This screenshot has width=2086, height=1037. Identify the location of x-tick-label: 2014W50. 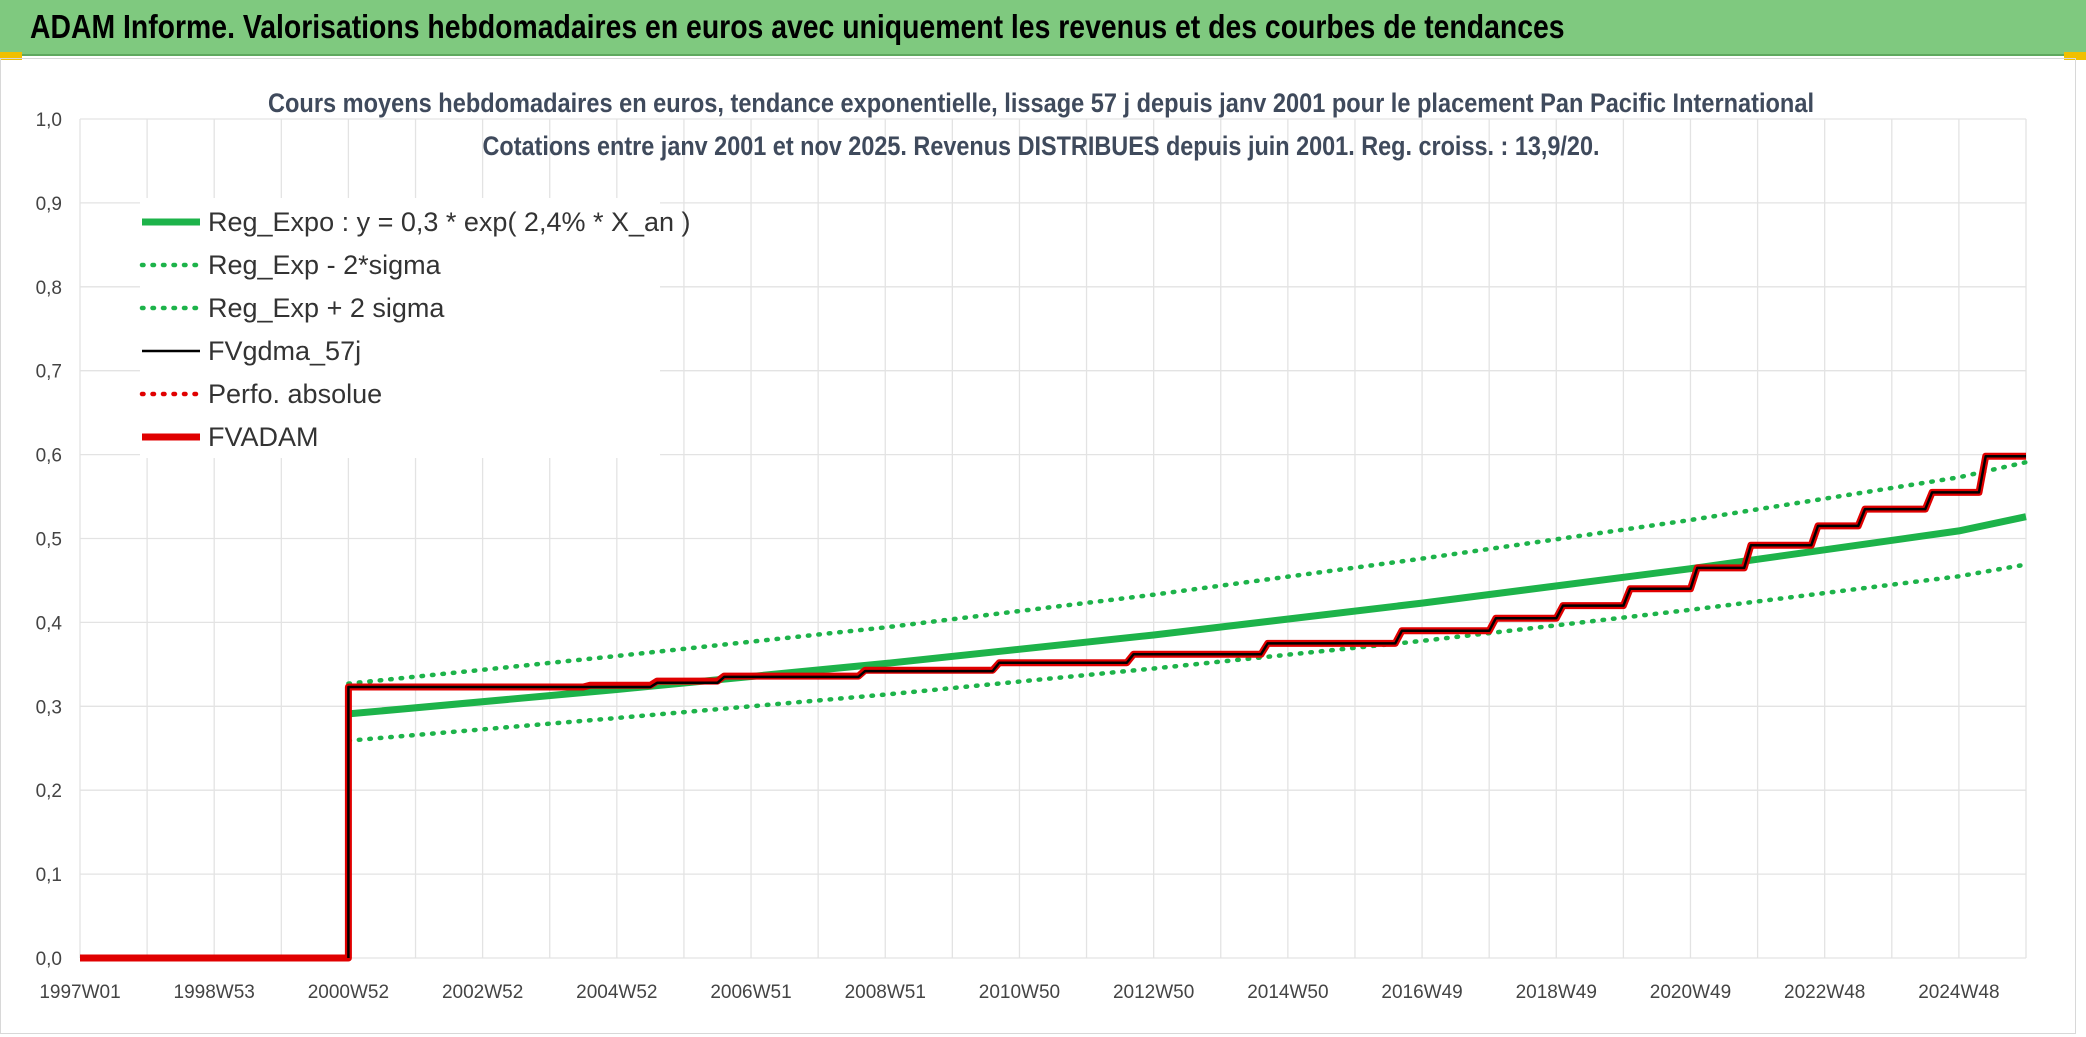
(1287, 992).